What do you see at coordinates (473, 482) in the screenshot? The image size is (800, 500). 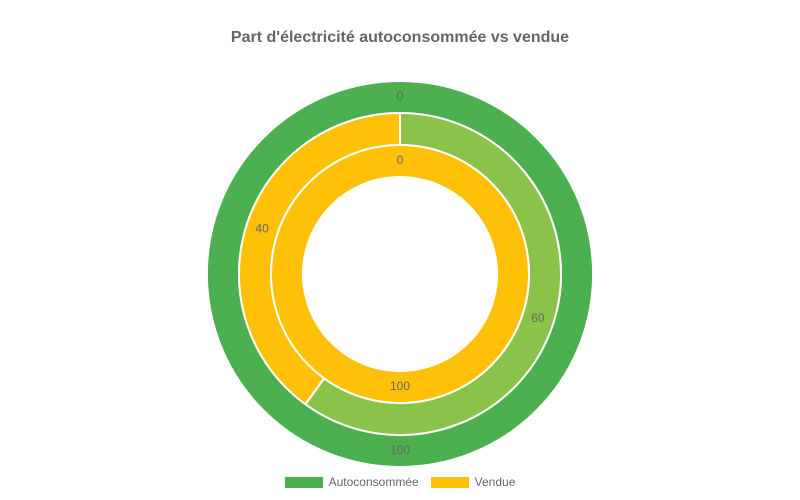 I see `legend-item-1: Vendue` at bounding box center [473, 482].